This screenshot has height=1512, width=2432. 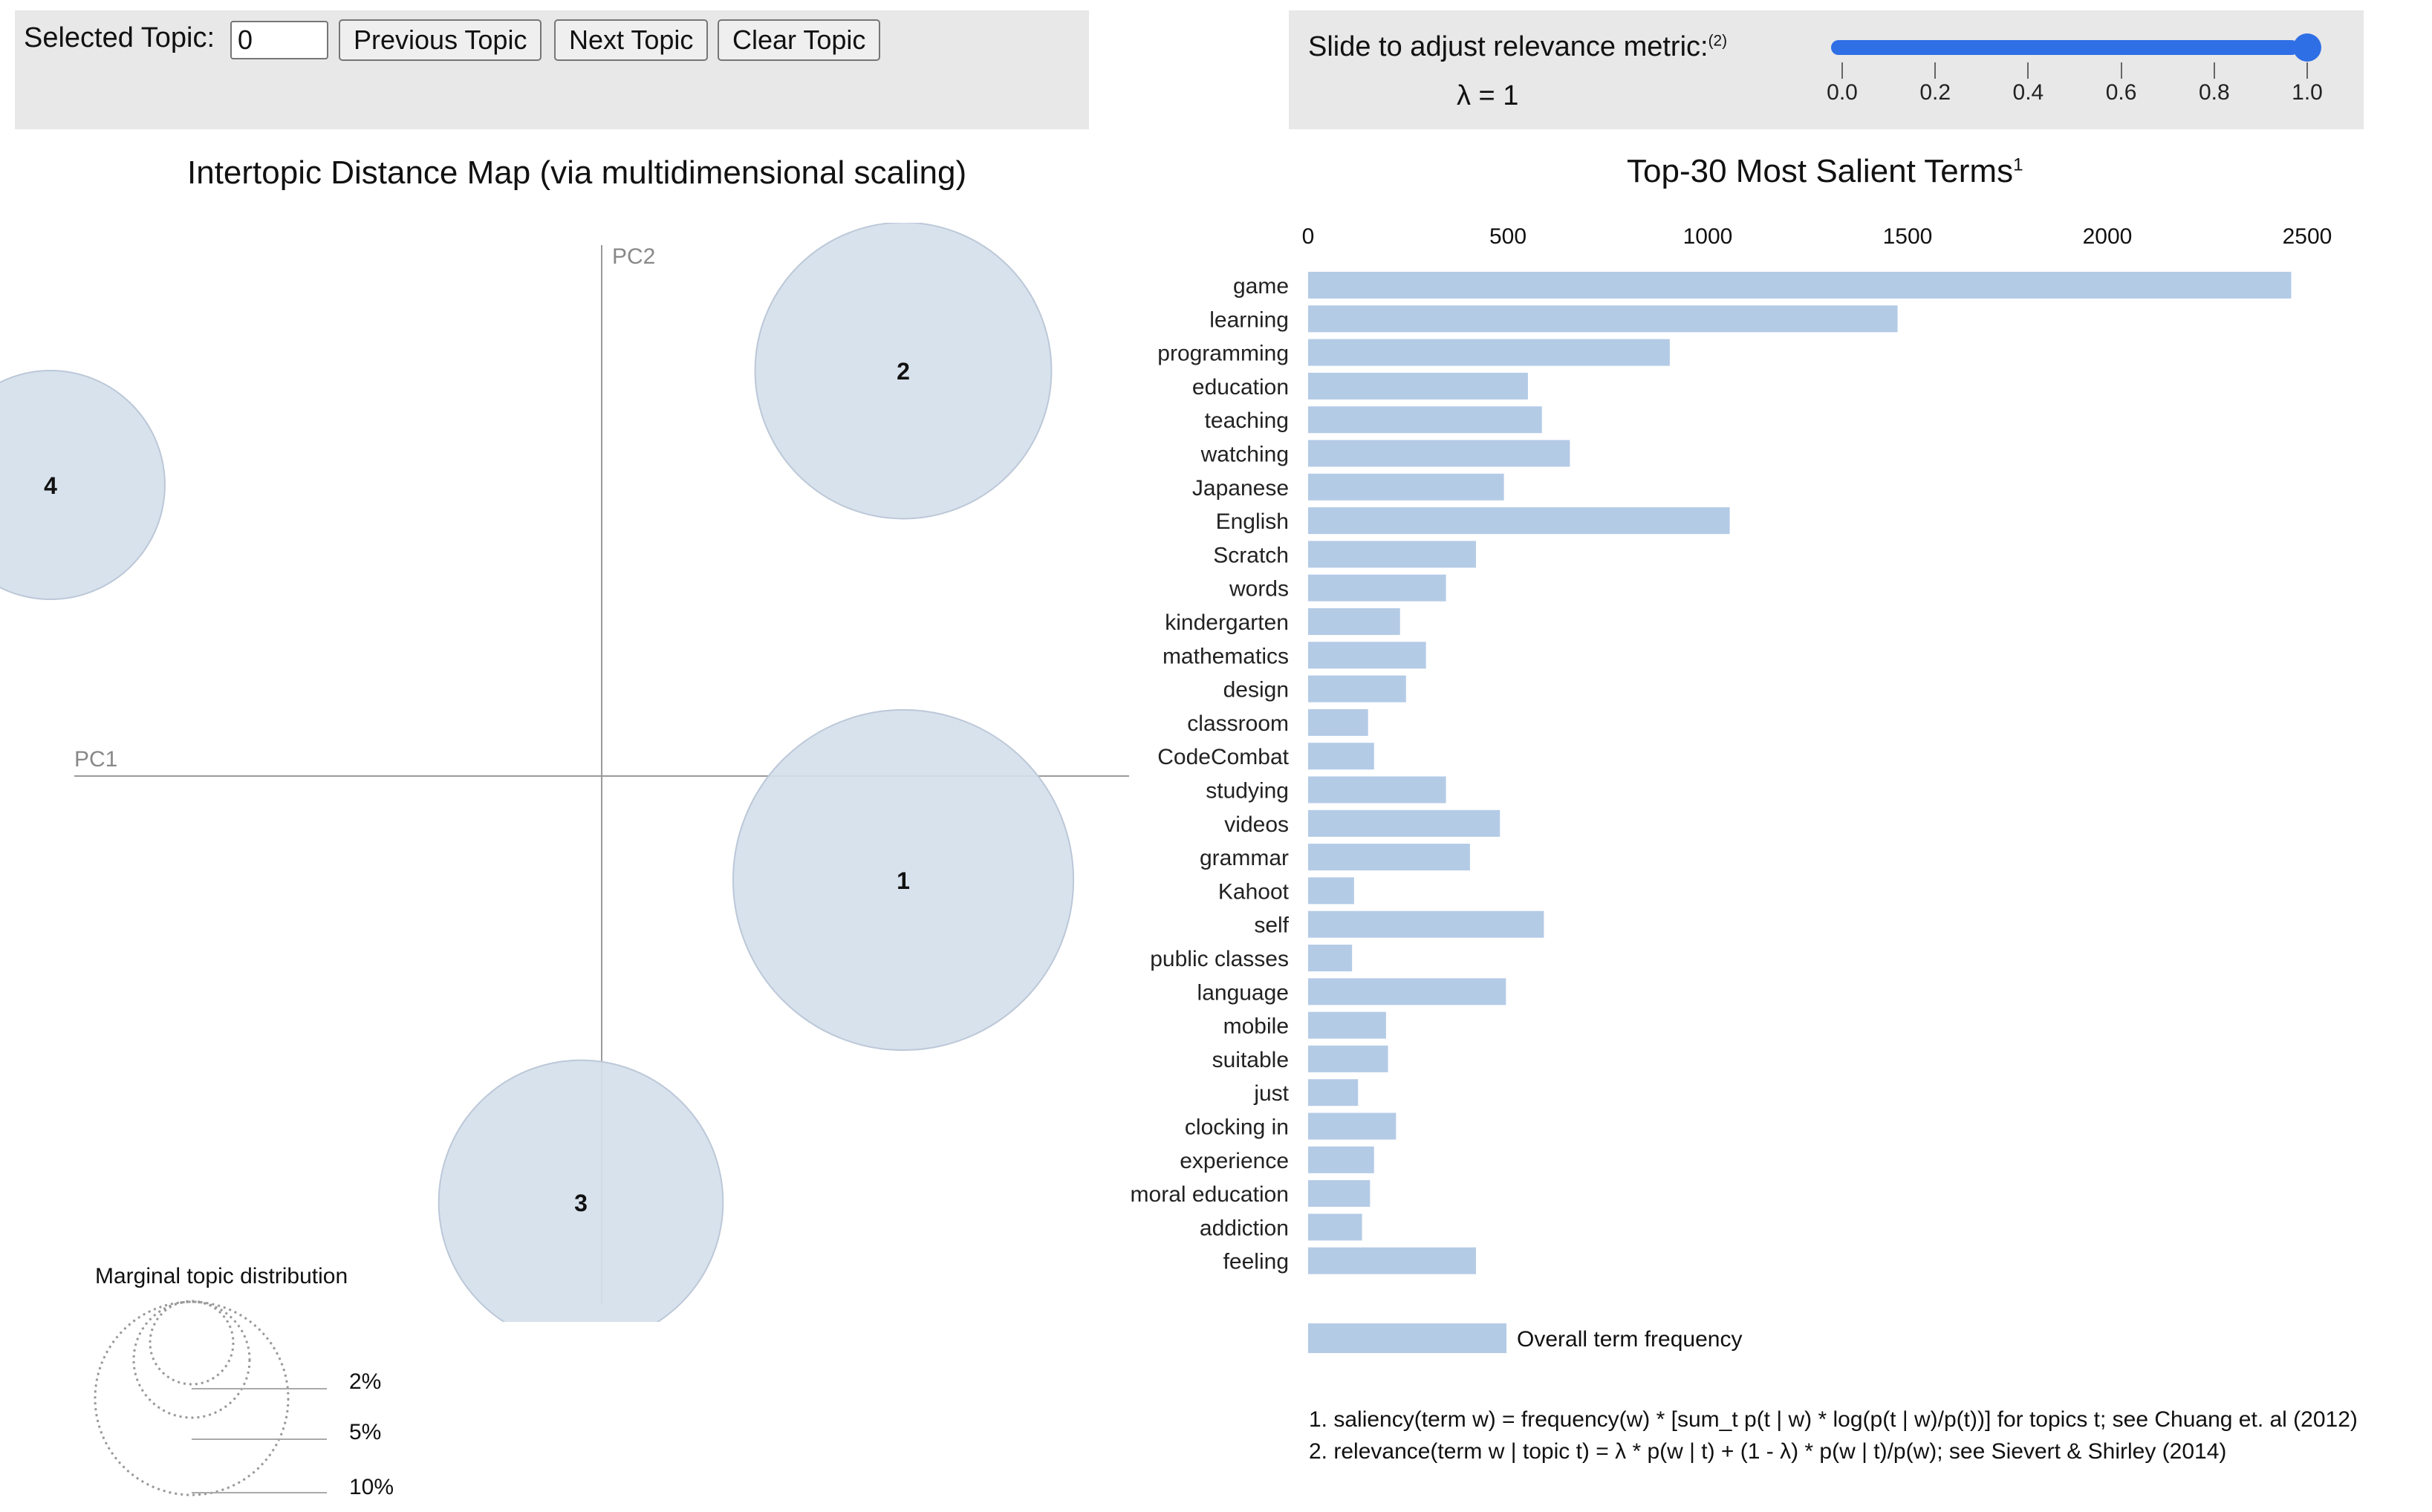 I want to click on slider-tick-label: 0.0, so click(x=1842, y=92).